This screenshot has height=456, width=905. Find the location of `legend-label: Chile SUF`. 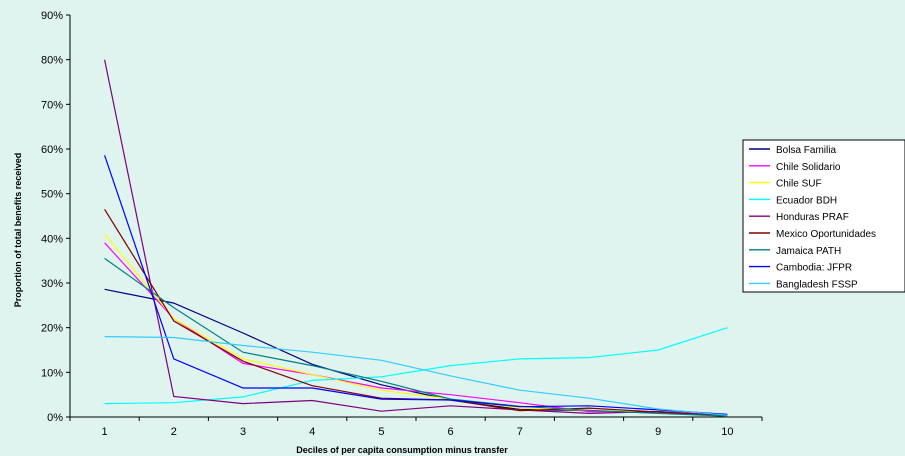

legend-label: Chile SUF is located at coordinates (799, 184).